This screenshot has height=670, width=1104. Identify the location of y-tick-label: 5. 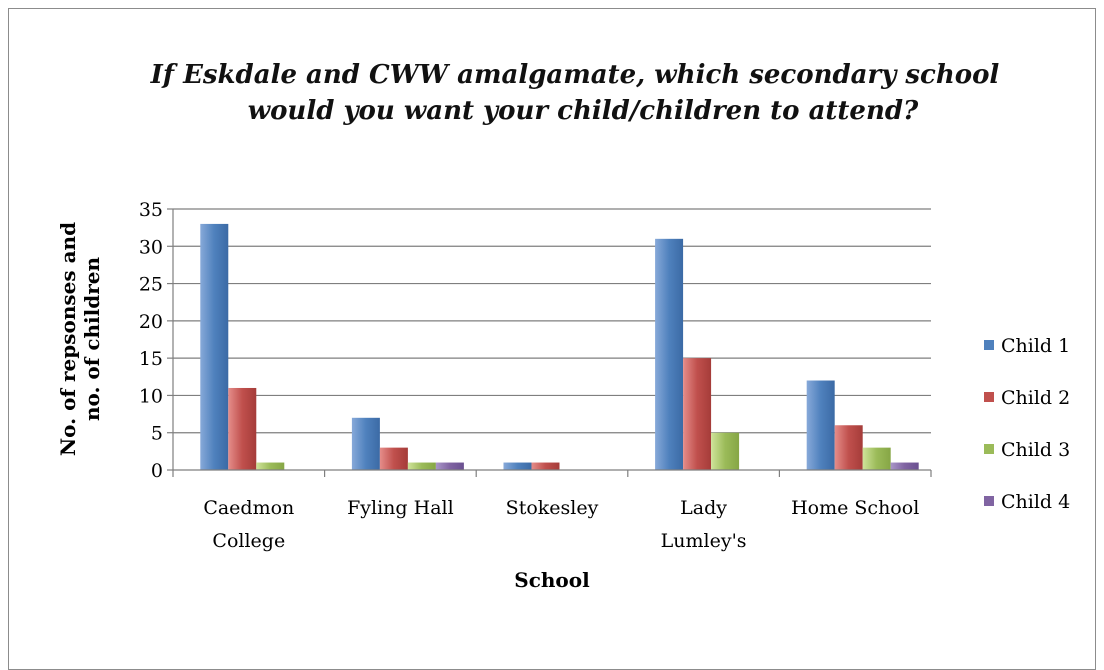
(157, 434).